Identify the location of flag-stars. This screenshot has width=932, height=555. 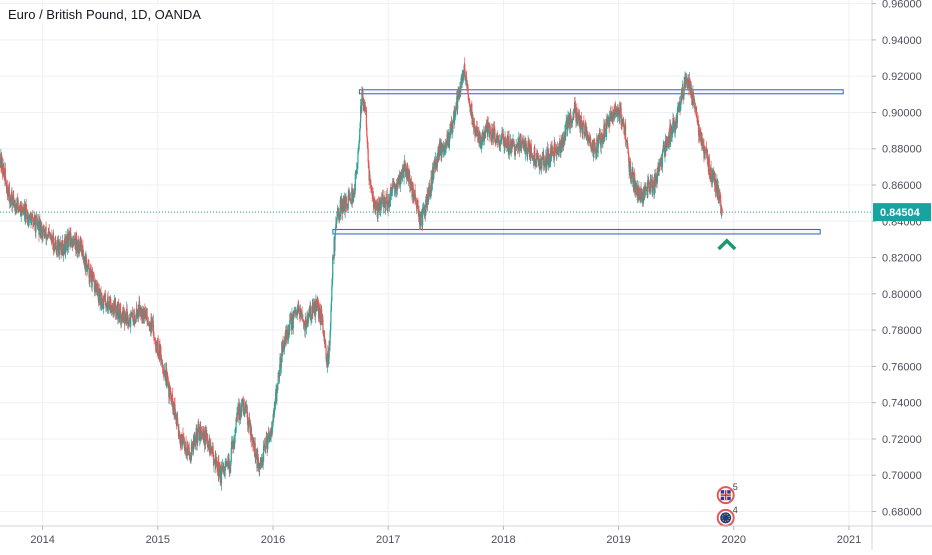
(725, 517).